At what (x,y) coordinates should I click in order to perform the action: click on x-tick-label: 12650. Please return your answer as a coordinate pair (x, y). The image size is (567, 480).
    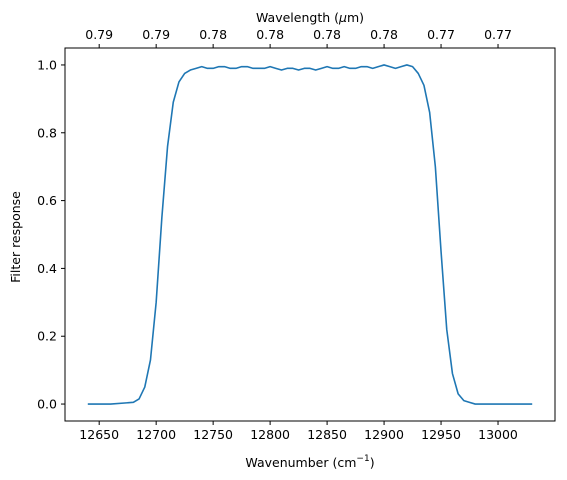
    Looking at the image, I should click on (99, 434).